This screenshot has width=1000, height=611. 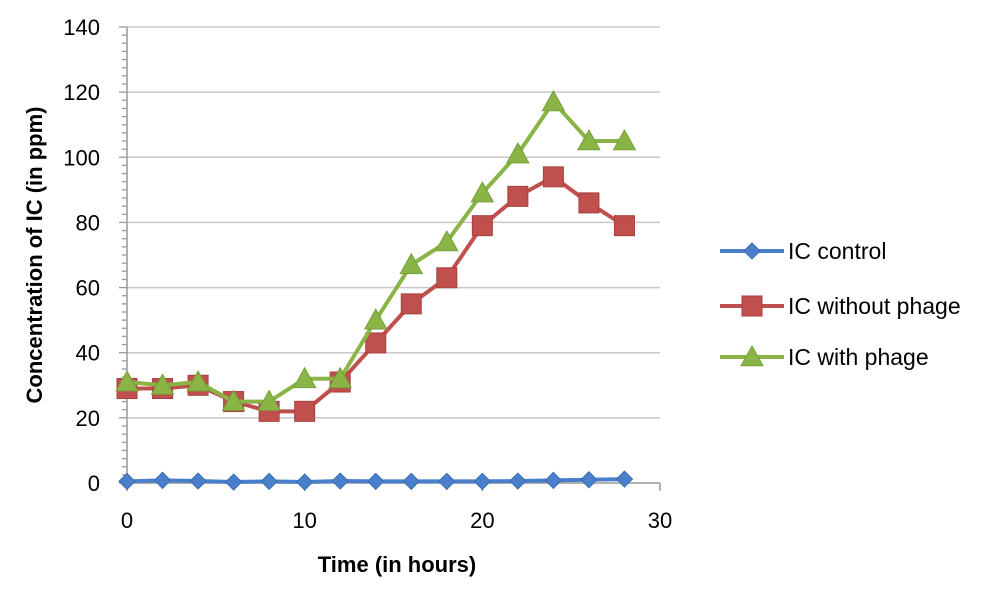 What do you see at coordinates (81, 92) in the screenshot?
I see `y-tick-label-120: 120` at bounding box center [81, 92].